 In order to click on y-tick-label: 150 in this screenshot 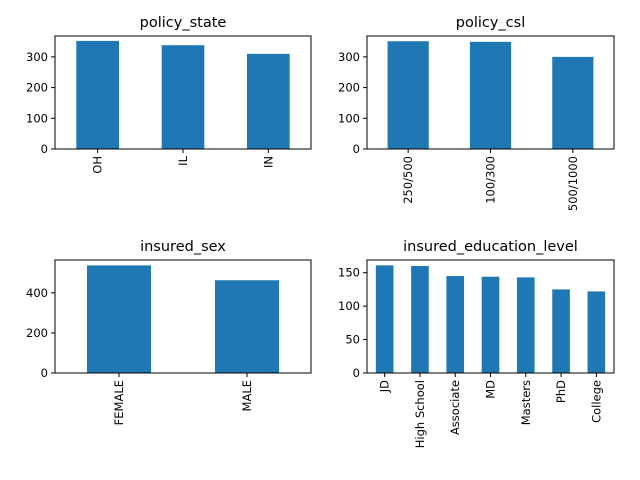, I will do `click(349, 273)`.